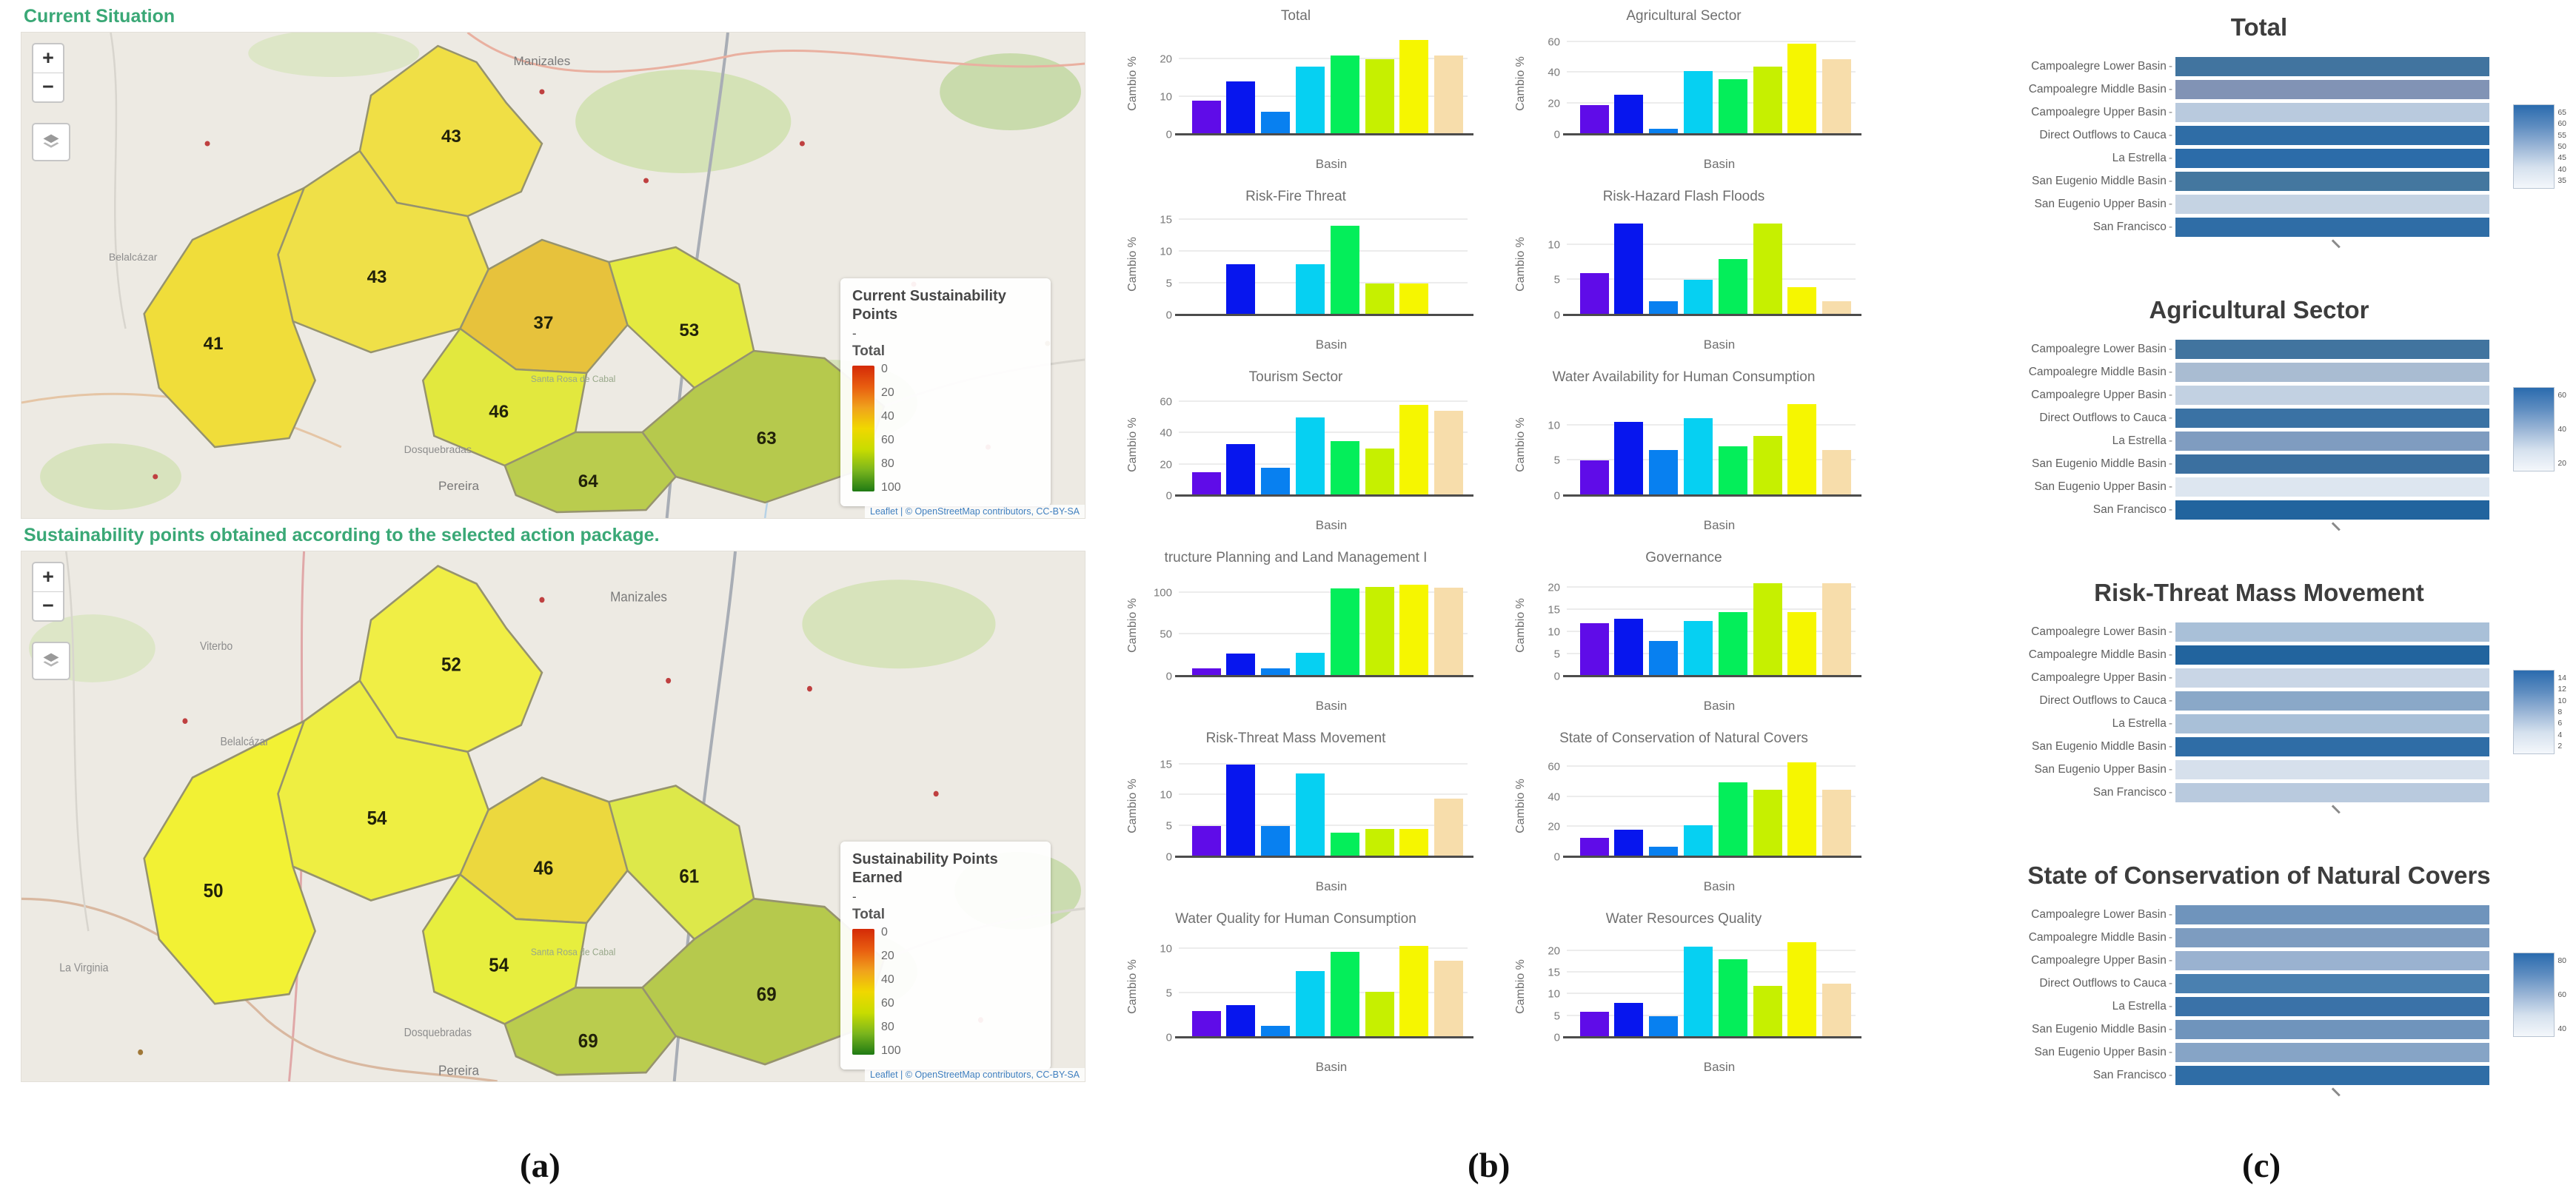 The height and width of the screenshot is (1202, 2576). I want to click on zoom-in-button: +, so click(48, 58).